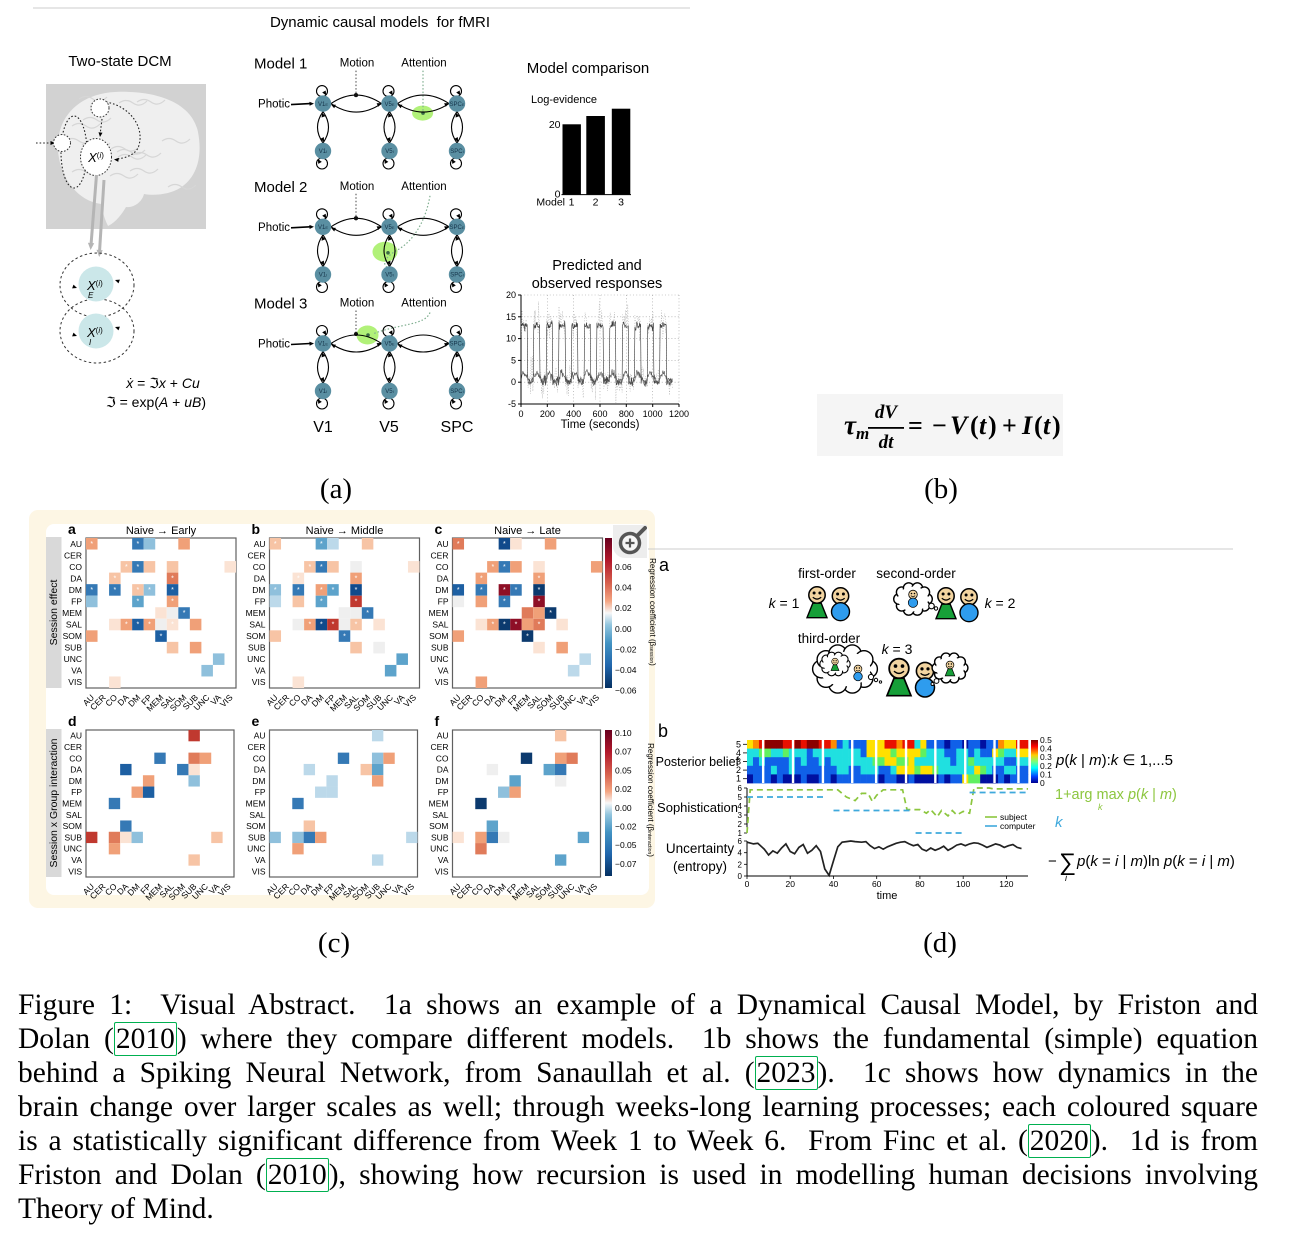  What do you see at coordinates (623, 733) in the screenshot?
I see `svg-text: 0.10` at bounding box center [623, 733].